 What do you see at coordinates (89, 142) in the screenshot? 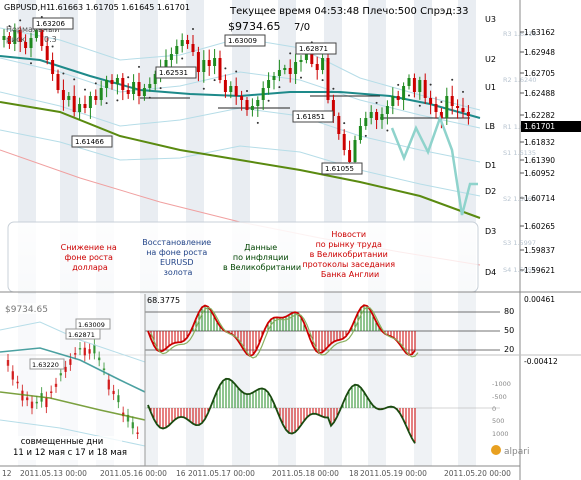
I see `price-tag: 1.61466` at bounding box center [89, 142].